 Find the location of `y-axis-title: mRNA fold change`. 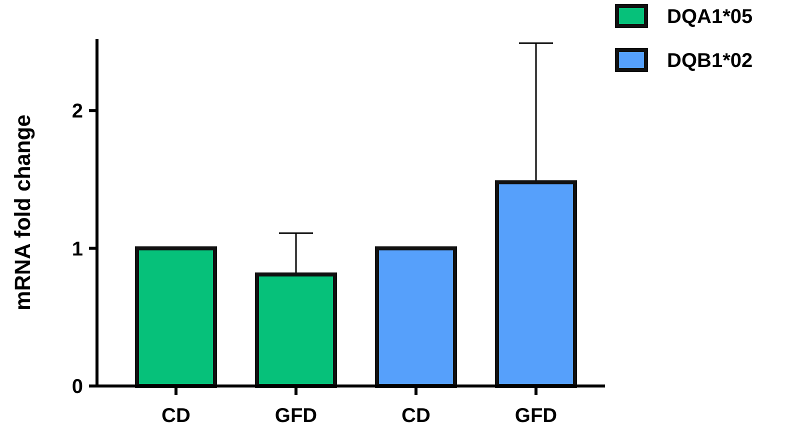

y-axis-title: mRNA fold change is located at coordinates (22, 212).